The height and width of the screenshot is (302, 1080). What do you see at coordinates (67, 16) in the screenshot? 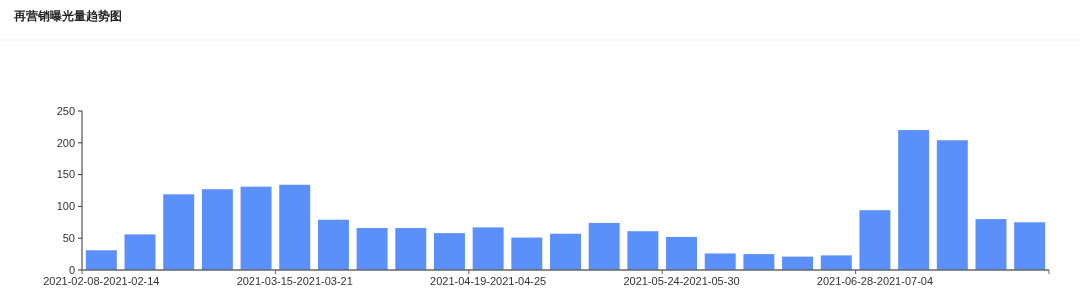
I see `chart-title: 再营销曝光量趋势图` at bounding box center [67, 16].